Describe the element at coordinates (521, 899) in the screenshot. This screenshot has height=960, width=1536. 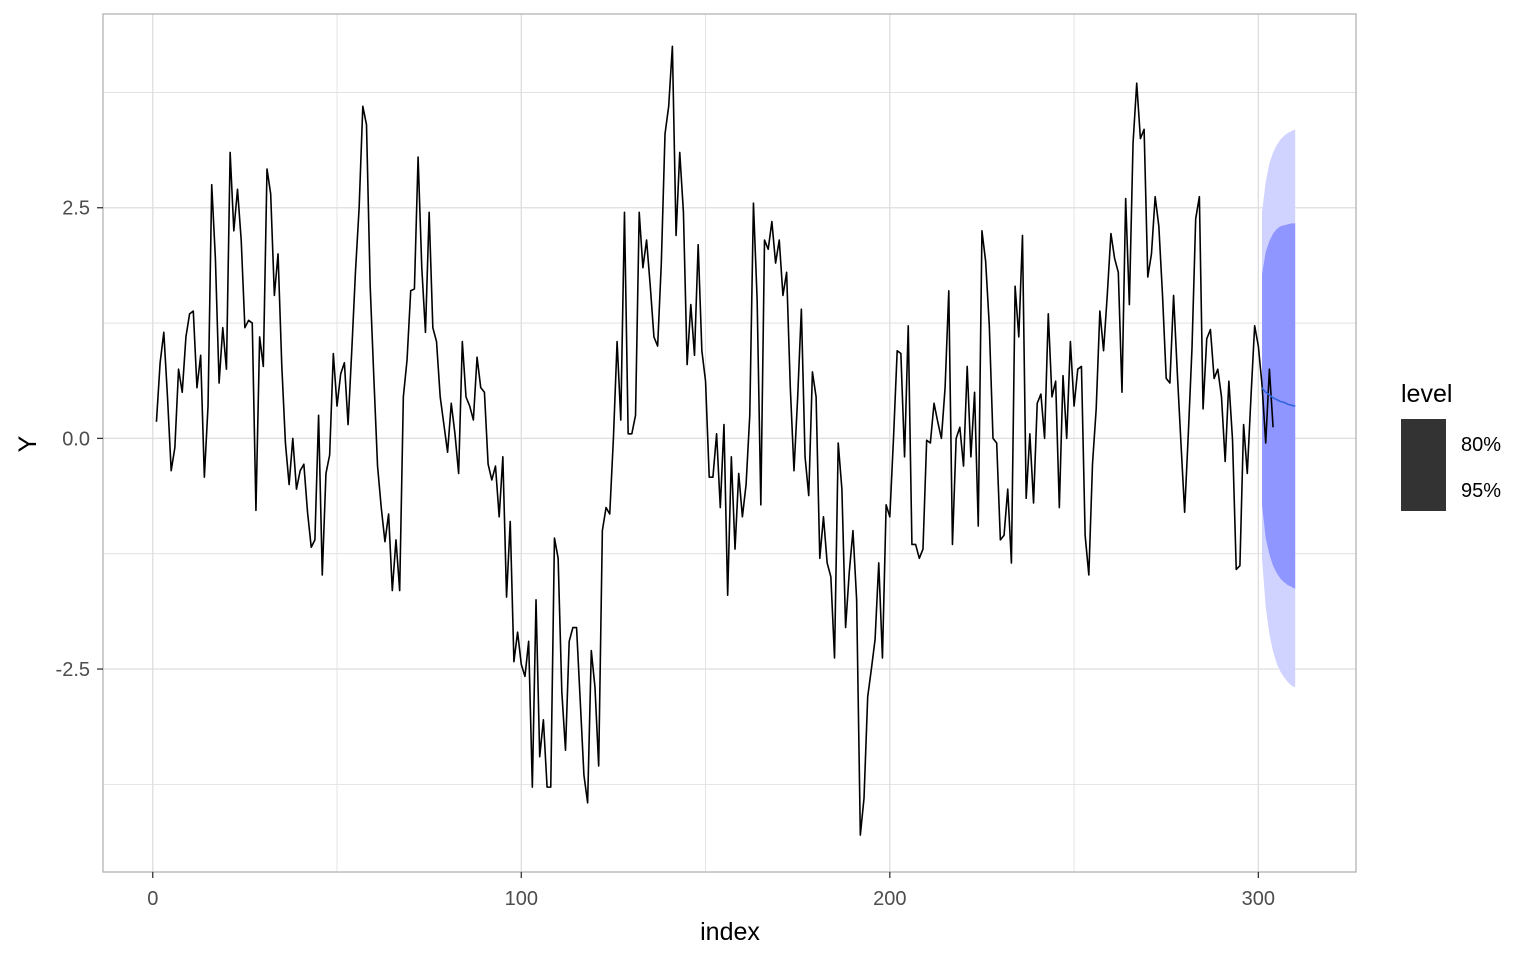
I see `x-tick-label: 100` at that location.